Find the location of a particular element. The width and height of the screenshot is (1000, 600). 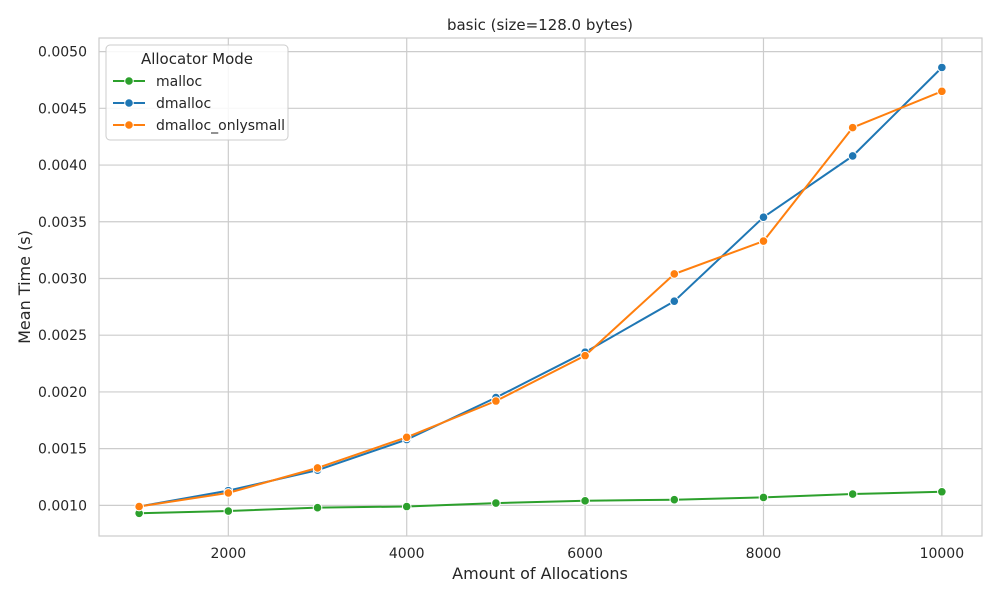

x-axis-title: Amount of Allocations is located at coordinates (540, 573).